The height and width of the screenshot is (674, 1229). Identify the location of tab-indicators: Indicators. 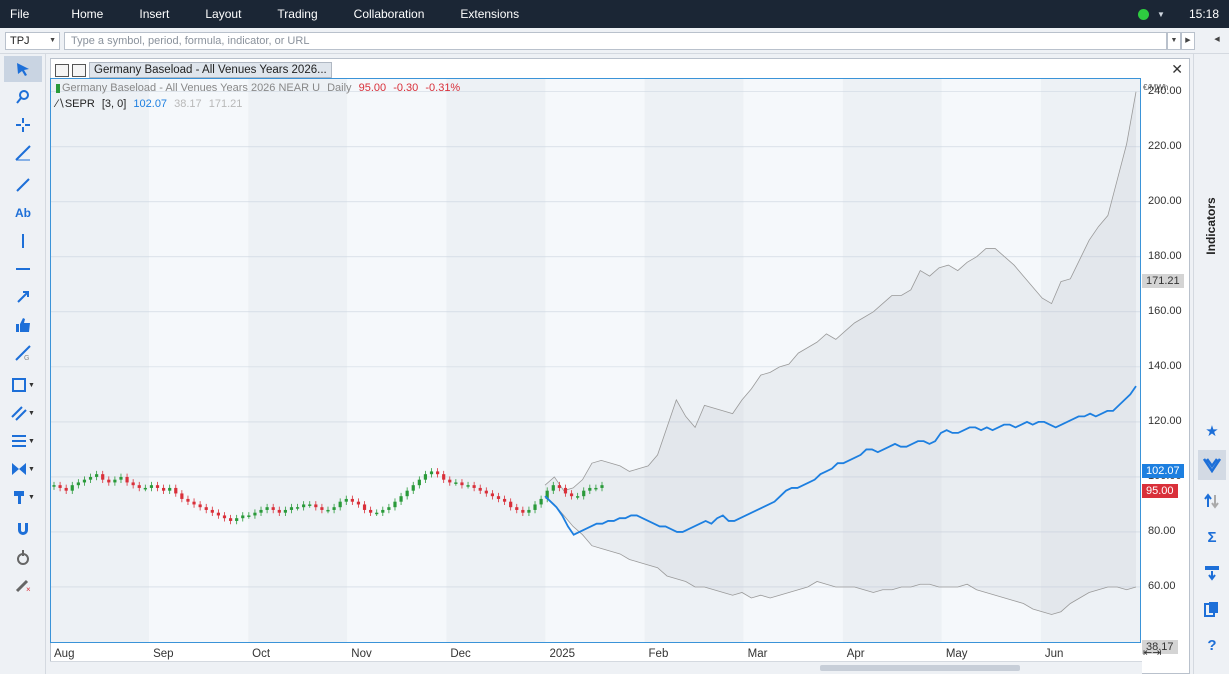
(1211, 226).